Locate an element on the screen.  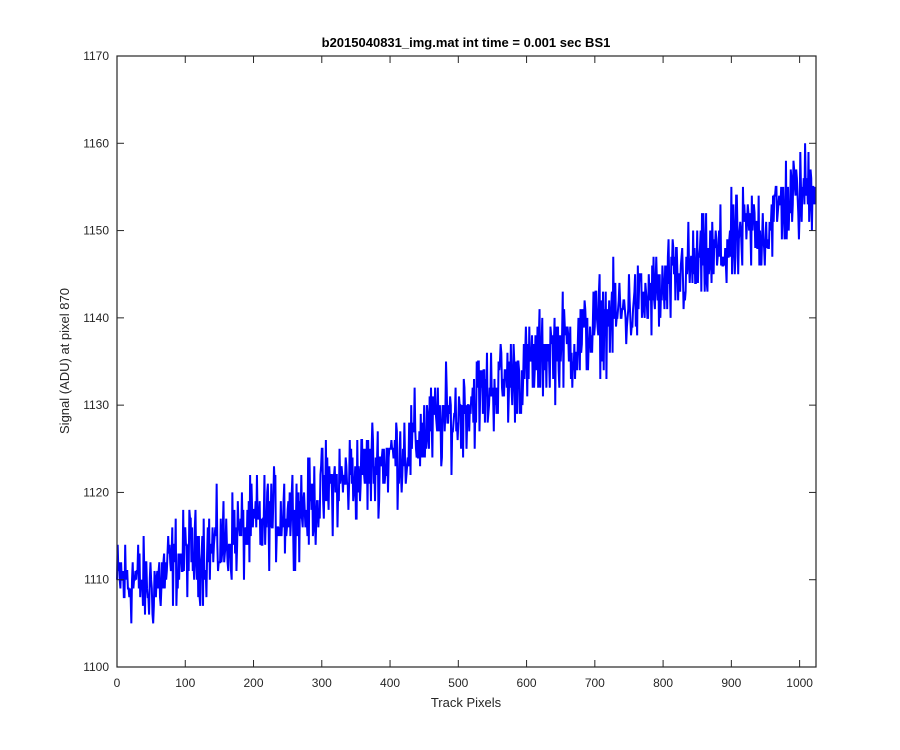
x-tick-label: 400 is located at coordinates (390, 683).